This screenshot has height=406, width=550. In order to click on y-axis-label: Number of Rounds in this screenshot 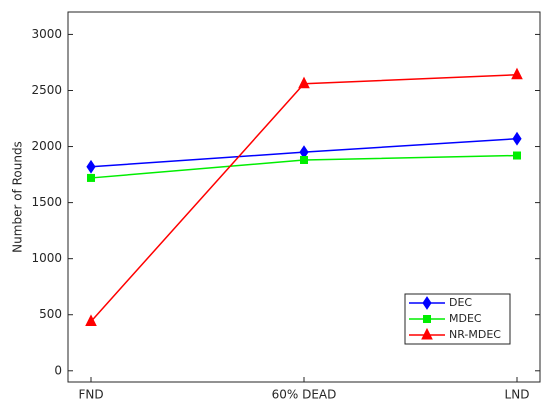, I will do `click(18, 197)`.